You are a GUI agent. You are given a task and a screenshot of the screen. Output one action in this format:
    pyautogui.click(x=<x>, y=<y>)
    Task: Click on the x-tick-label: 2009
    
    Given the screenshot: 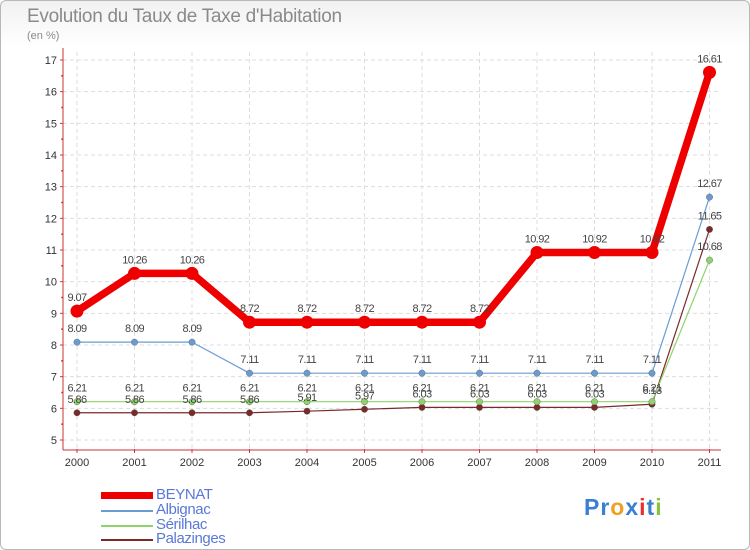 What is the action you would take?
    pyautogui.click(x=594, y=463)
    